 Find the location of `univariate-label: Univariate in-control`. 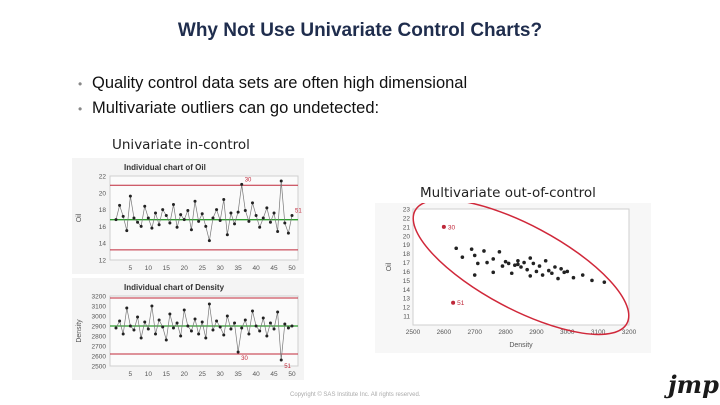

univariate-label: Univariate in-control is located at coordinates (181, 145).